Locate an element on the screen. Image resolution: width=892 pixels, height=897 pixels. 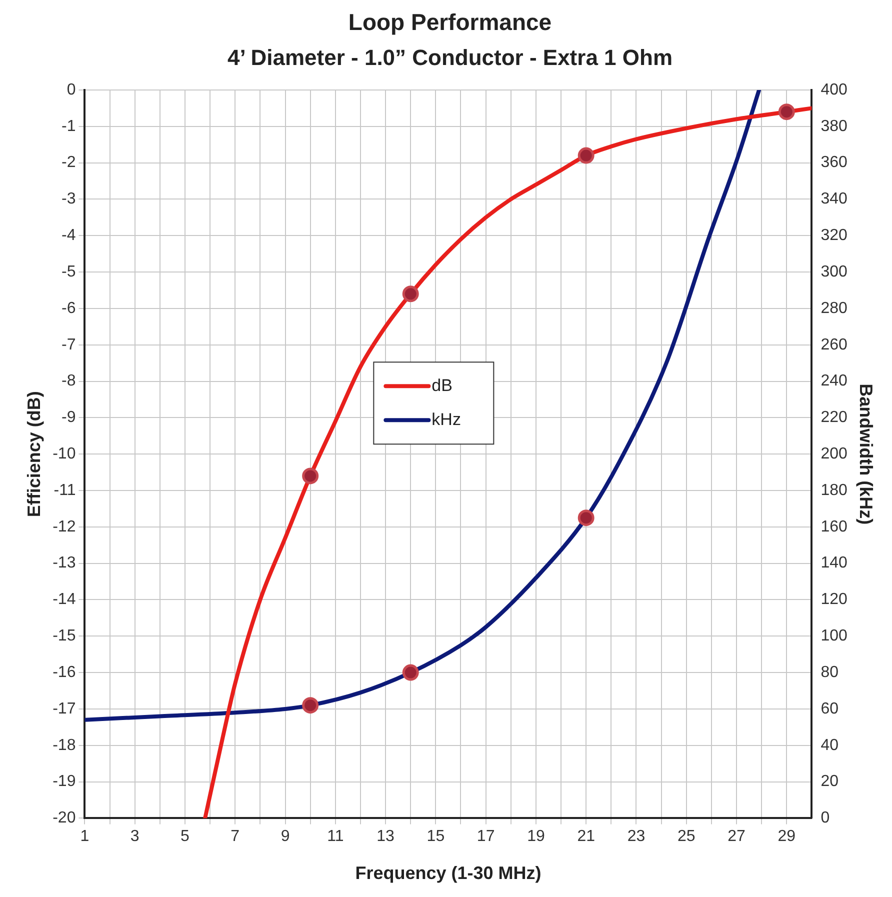
x-tick-label: 19 is located at coordinates (536, 837).